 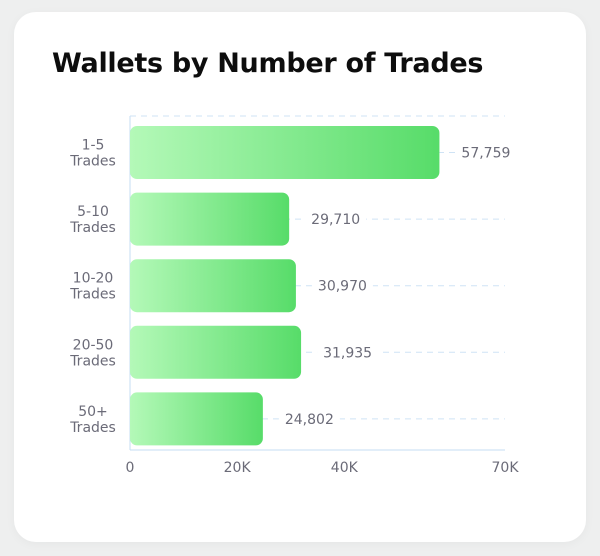 I want to click on category-label: 1-5 Trades, so click(x=92, y=154).